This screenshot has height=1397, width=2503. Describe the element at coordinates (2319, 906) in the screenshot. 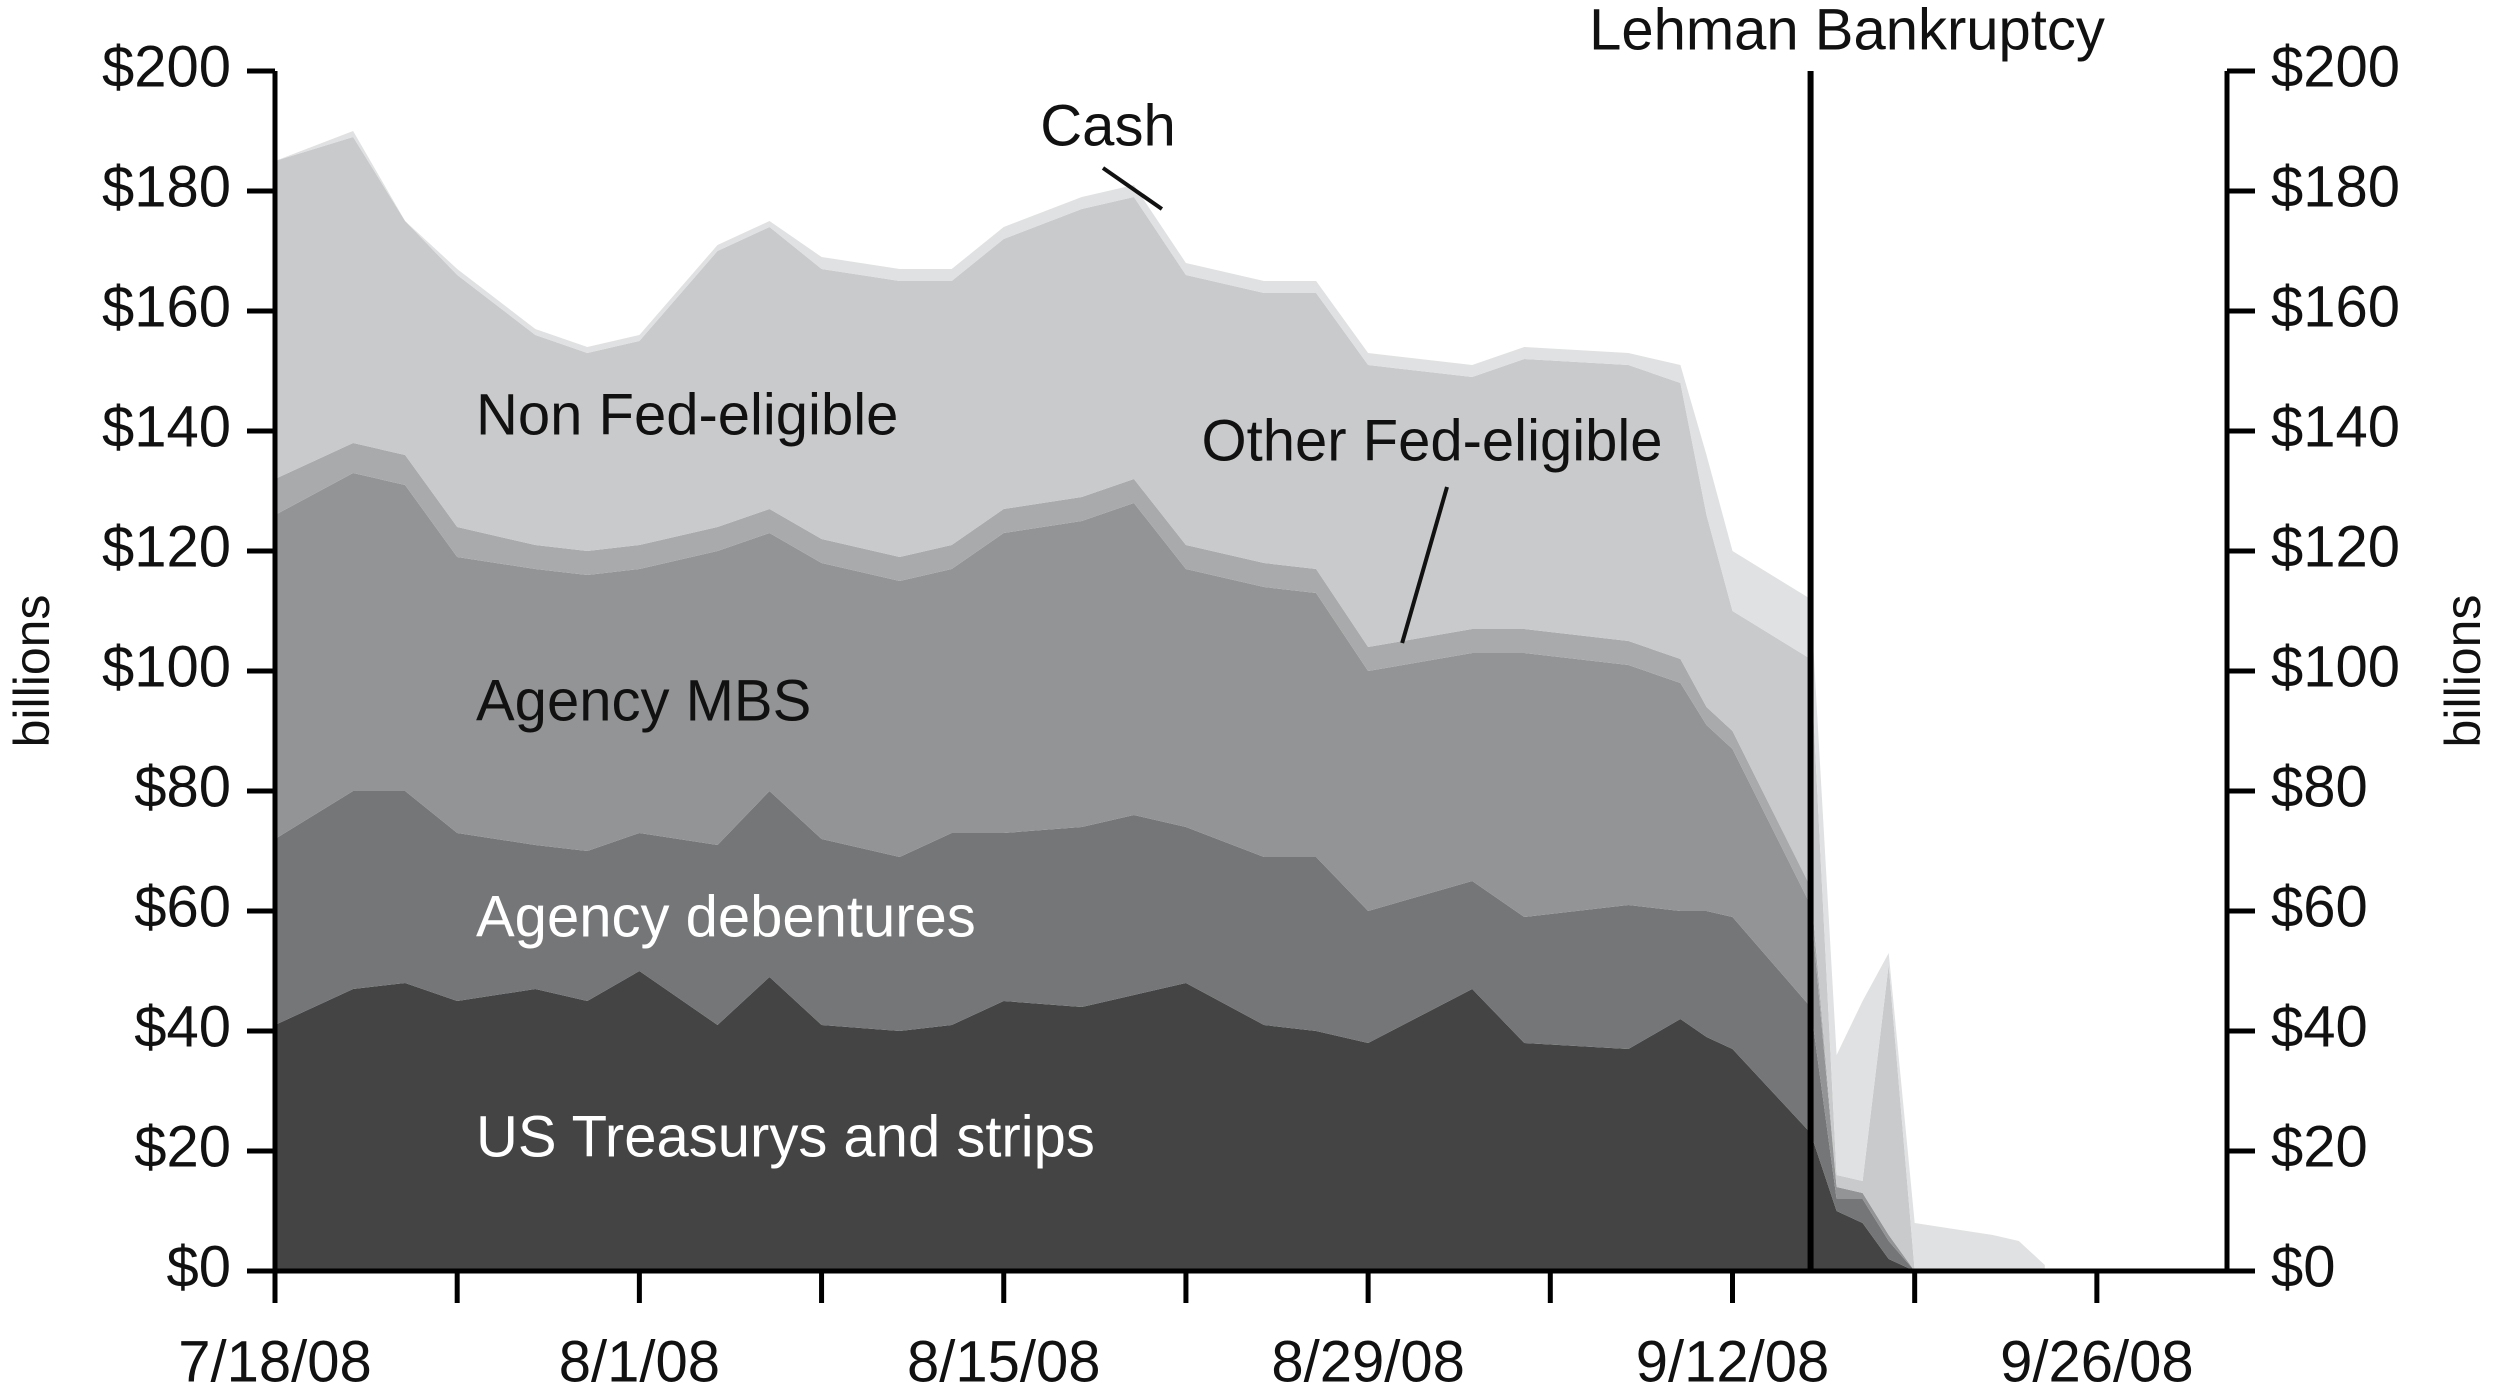

I see `y-tick-label-right: $60` at that location.